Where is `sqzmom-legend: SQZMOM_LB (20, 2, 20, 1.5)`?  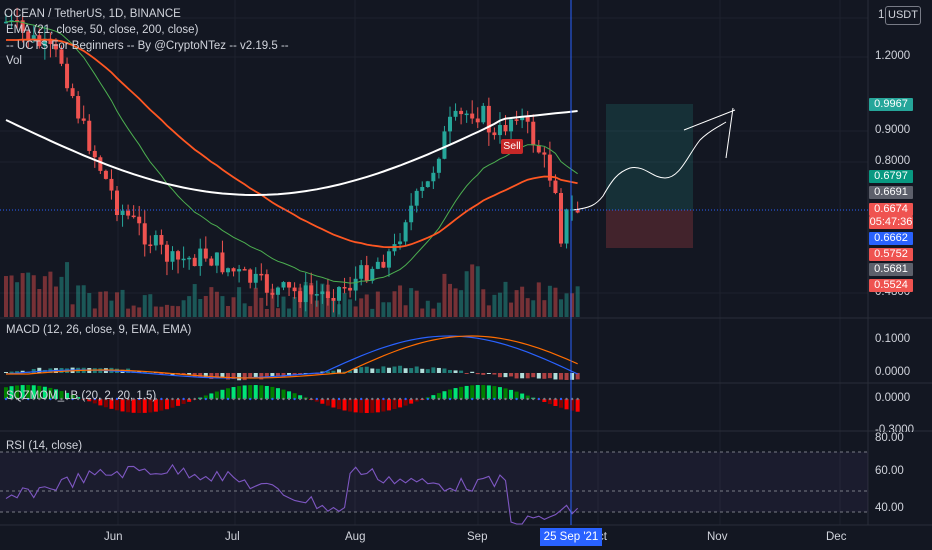
sqzmom-legend: SQZMOM_LB (20, 2, 20, 1.5) is located at coordinates (81, 396).